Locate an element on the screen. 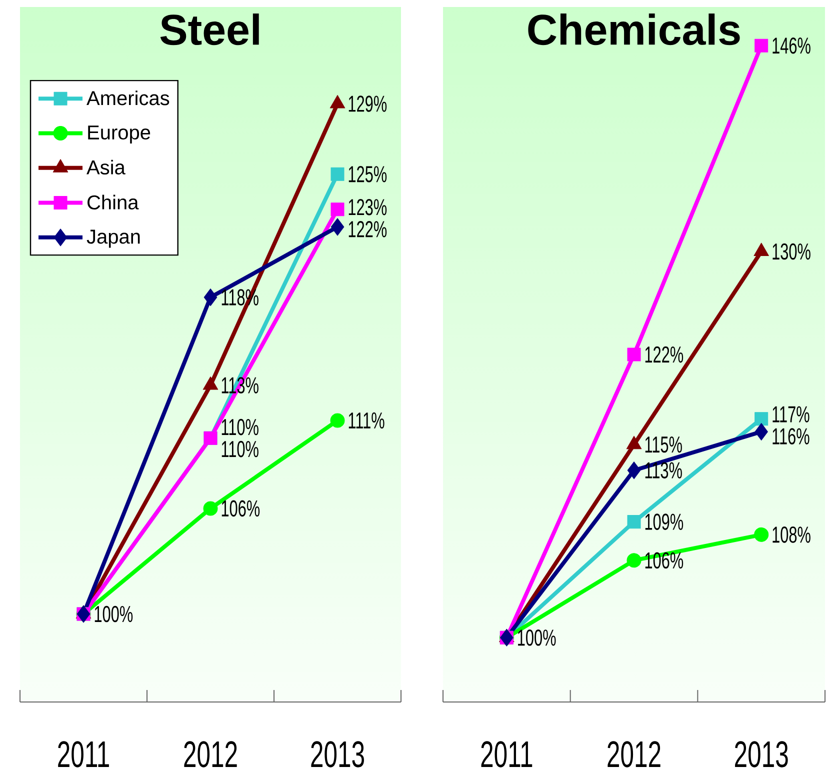 The width and height of the screenshot is (829, 771). data-label: 109% is located at coordinates (664, 522).